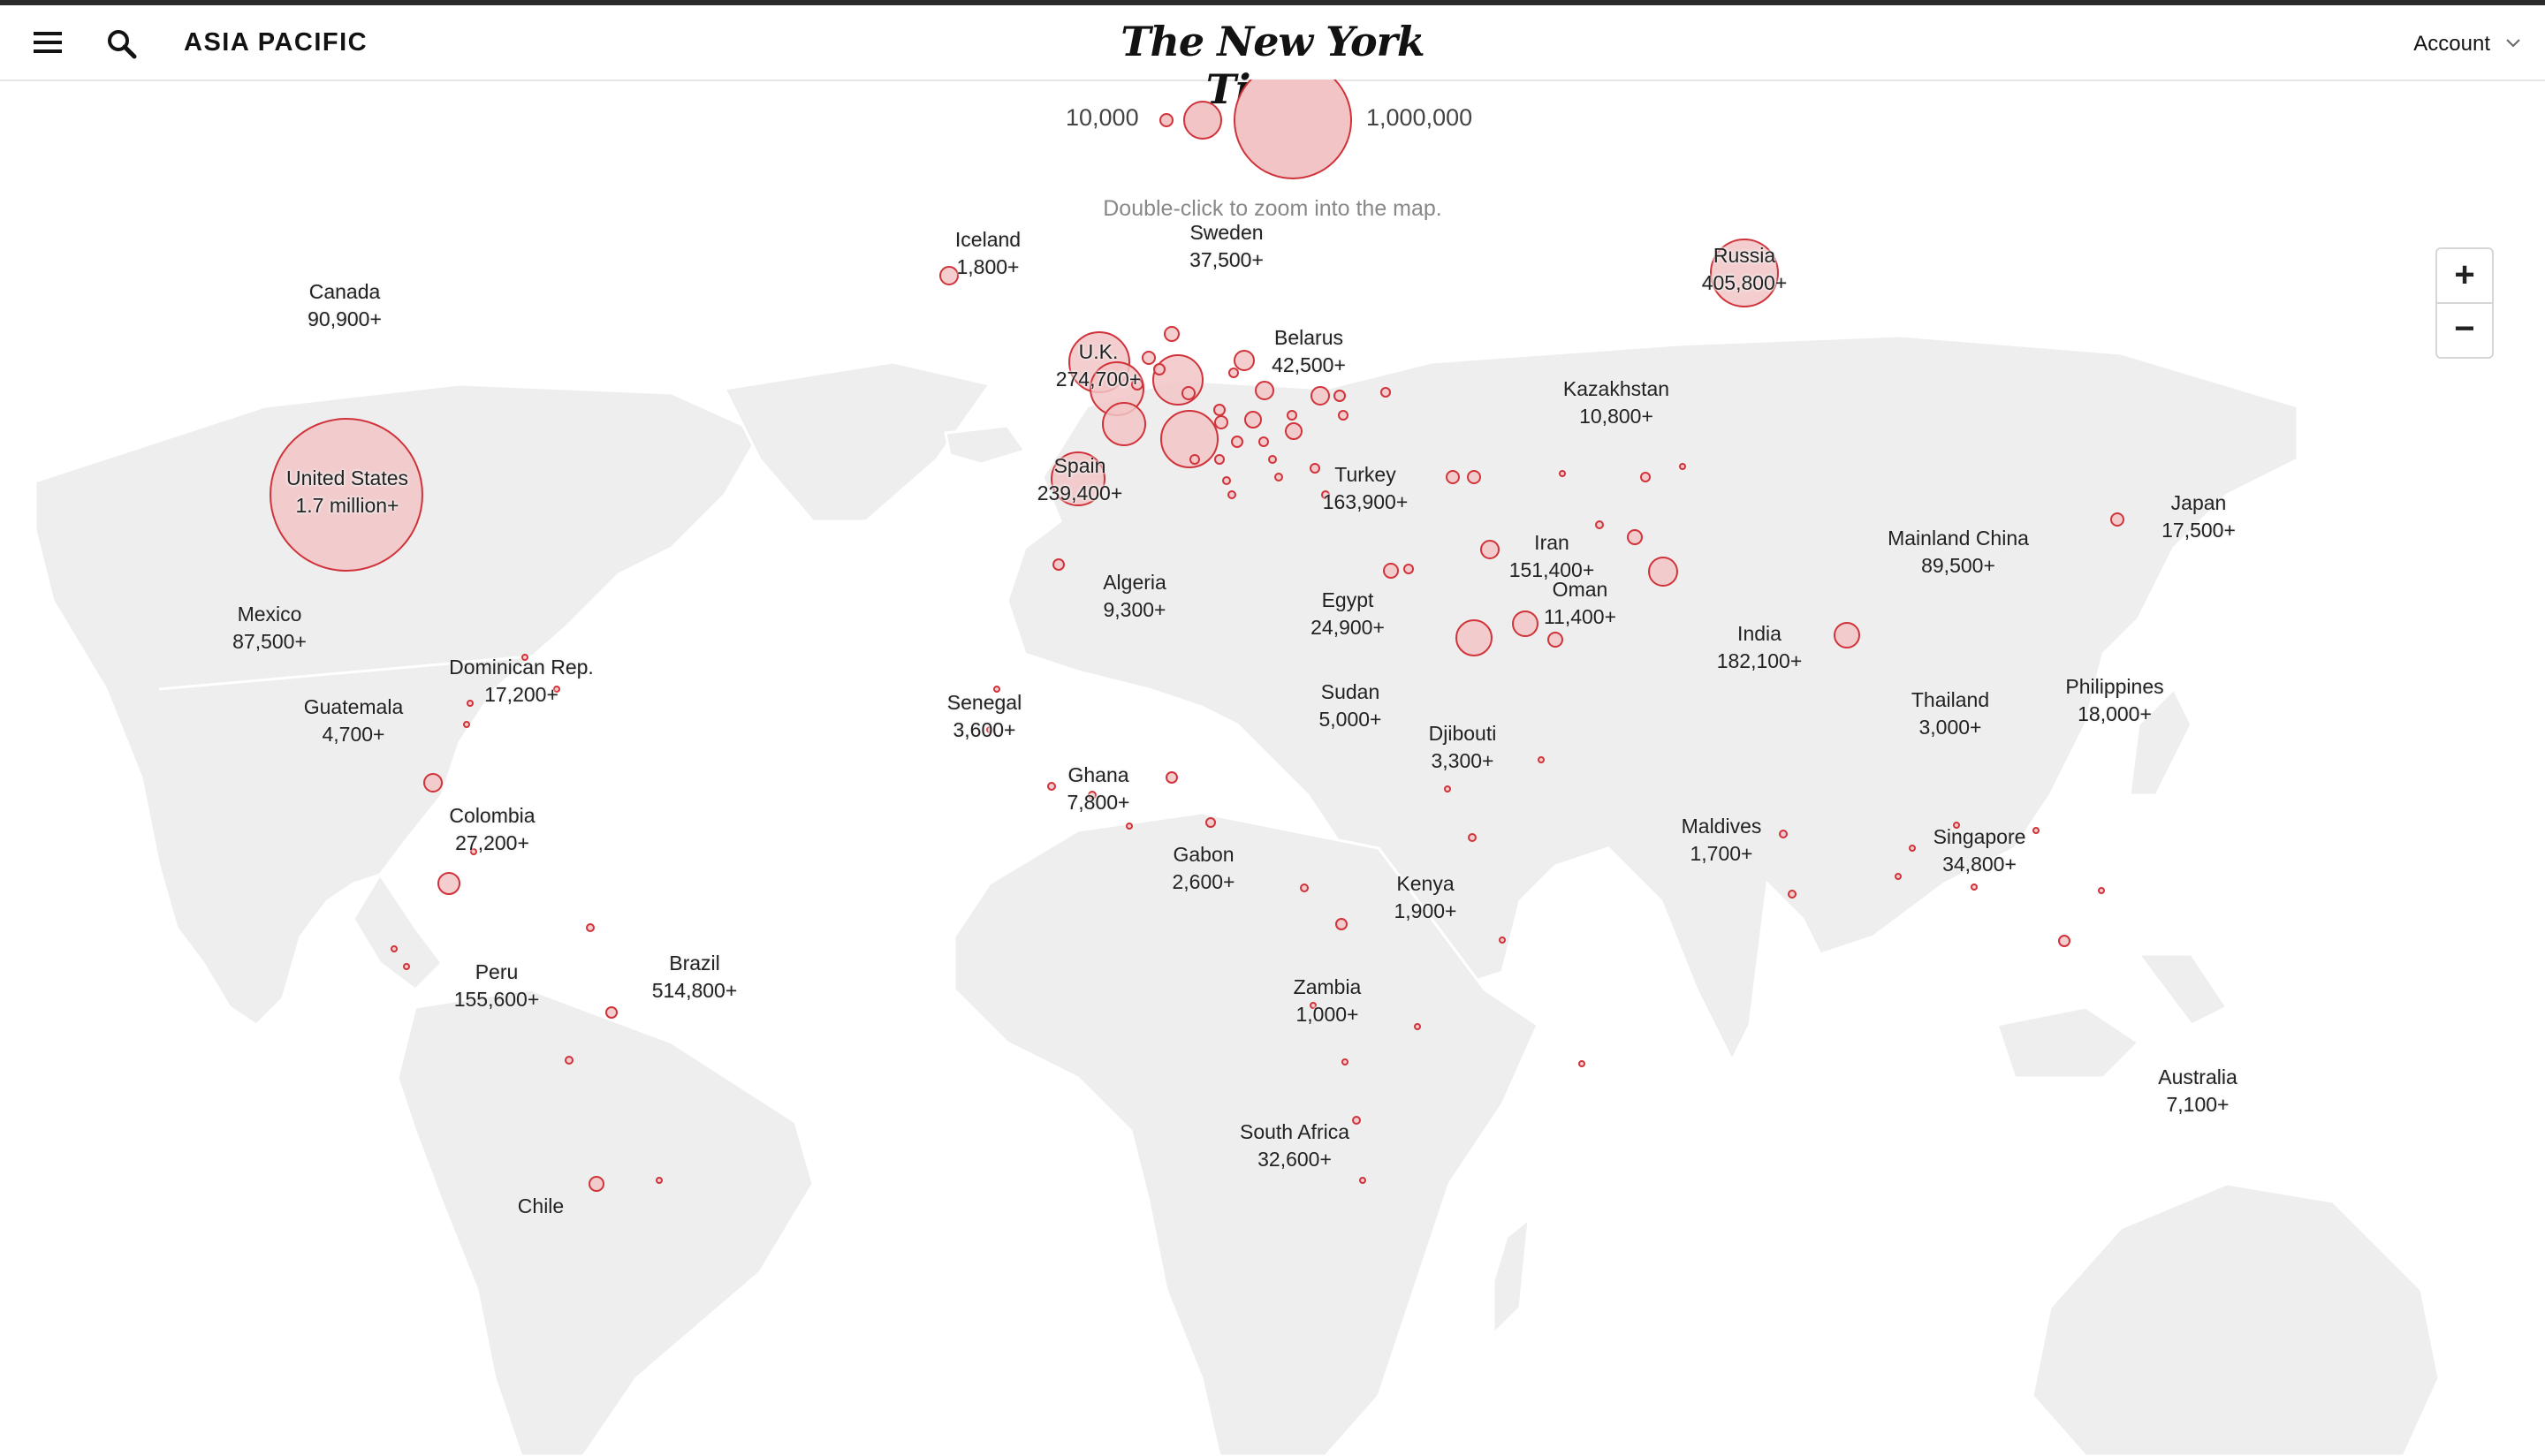 This screenshot has height=1456, width=2545. I want to click on account-button: Account, so click(2451, 44).